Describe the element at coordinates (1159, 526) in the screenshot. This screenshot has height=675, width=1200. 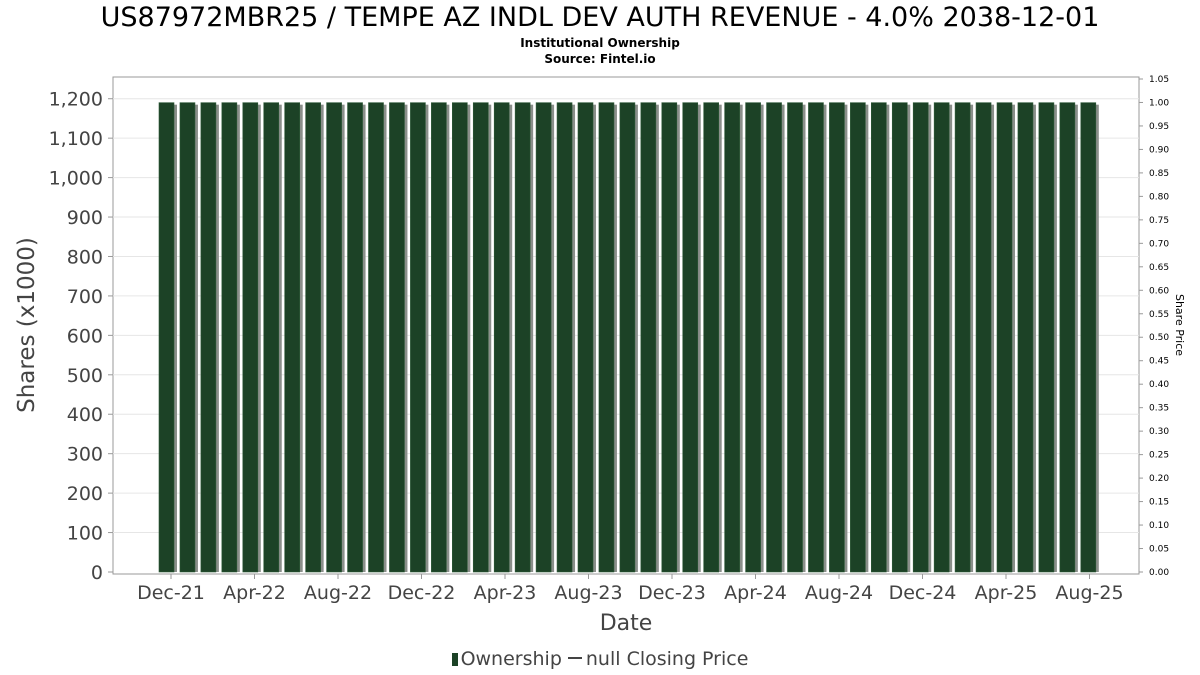
I see `y2-tick-label: 0.10` at that location.